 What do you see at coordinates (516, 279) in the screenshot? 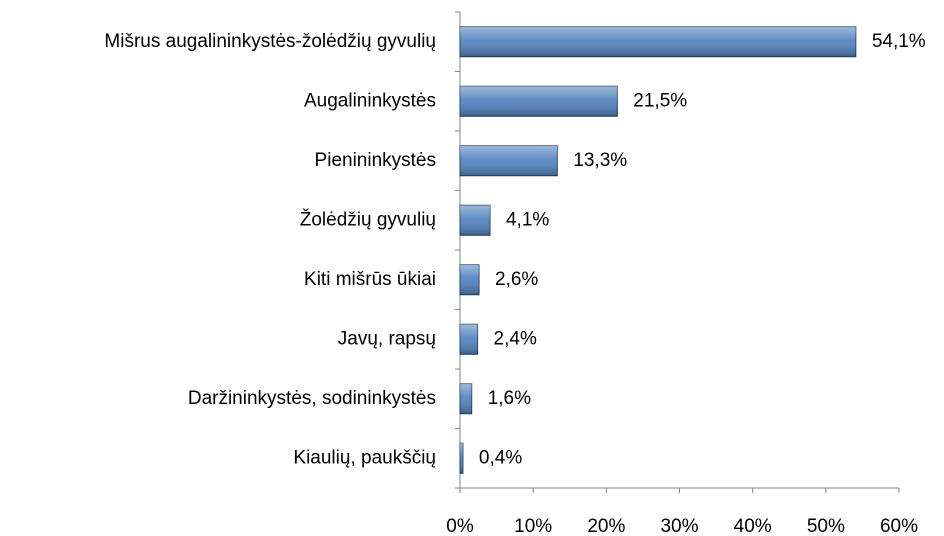
I see `data-label: 2,6%` at bounding box center [516, 279].